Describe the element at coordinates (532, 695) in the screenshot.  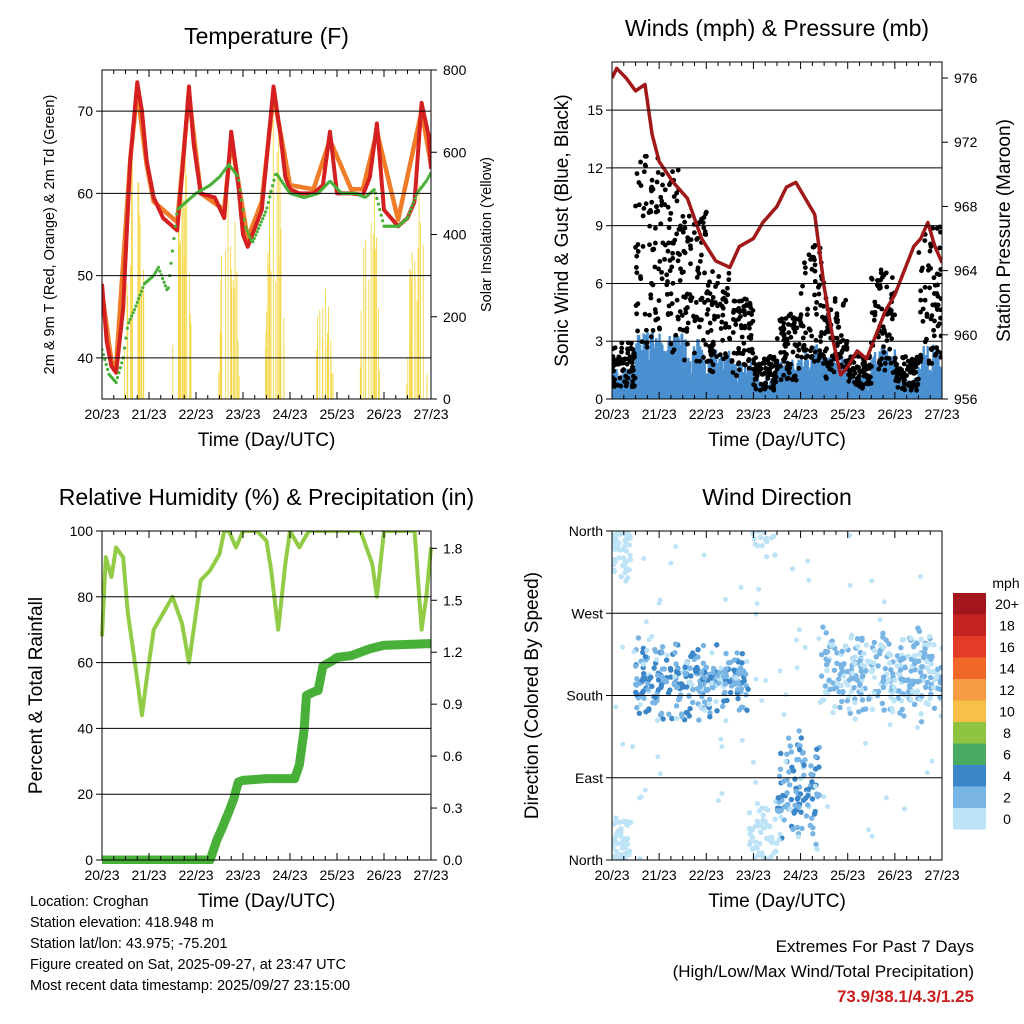
I see `y-axis-label: Direction (Colored By Speed)` at that location.